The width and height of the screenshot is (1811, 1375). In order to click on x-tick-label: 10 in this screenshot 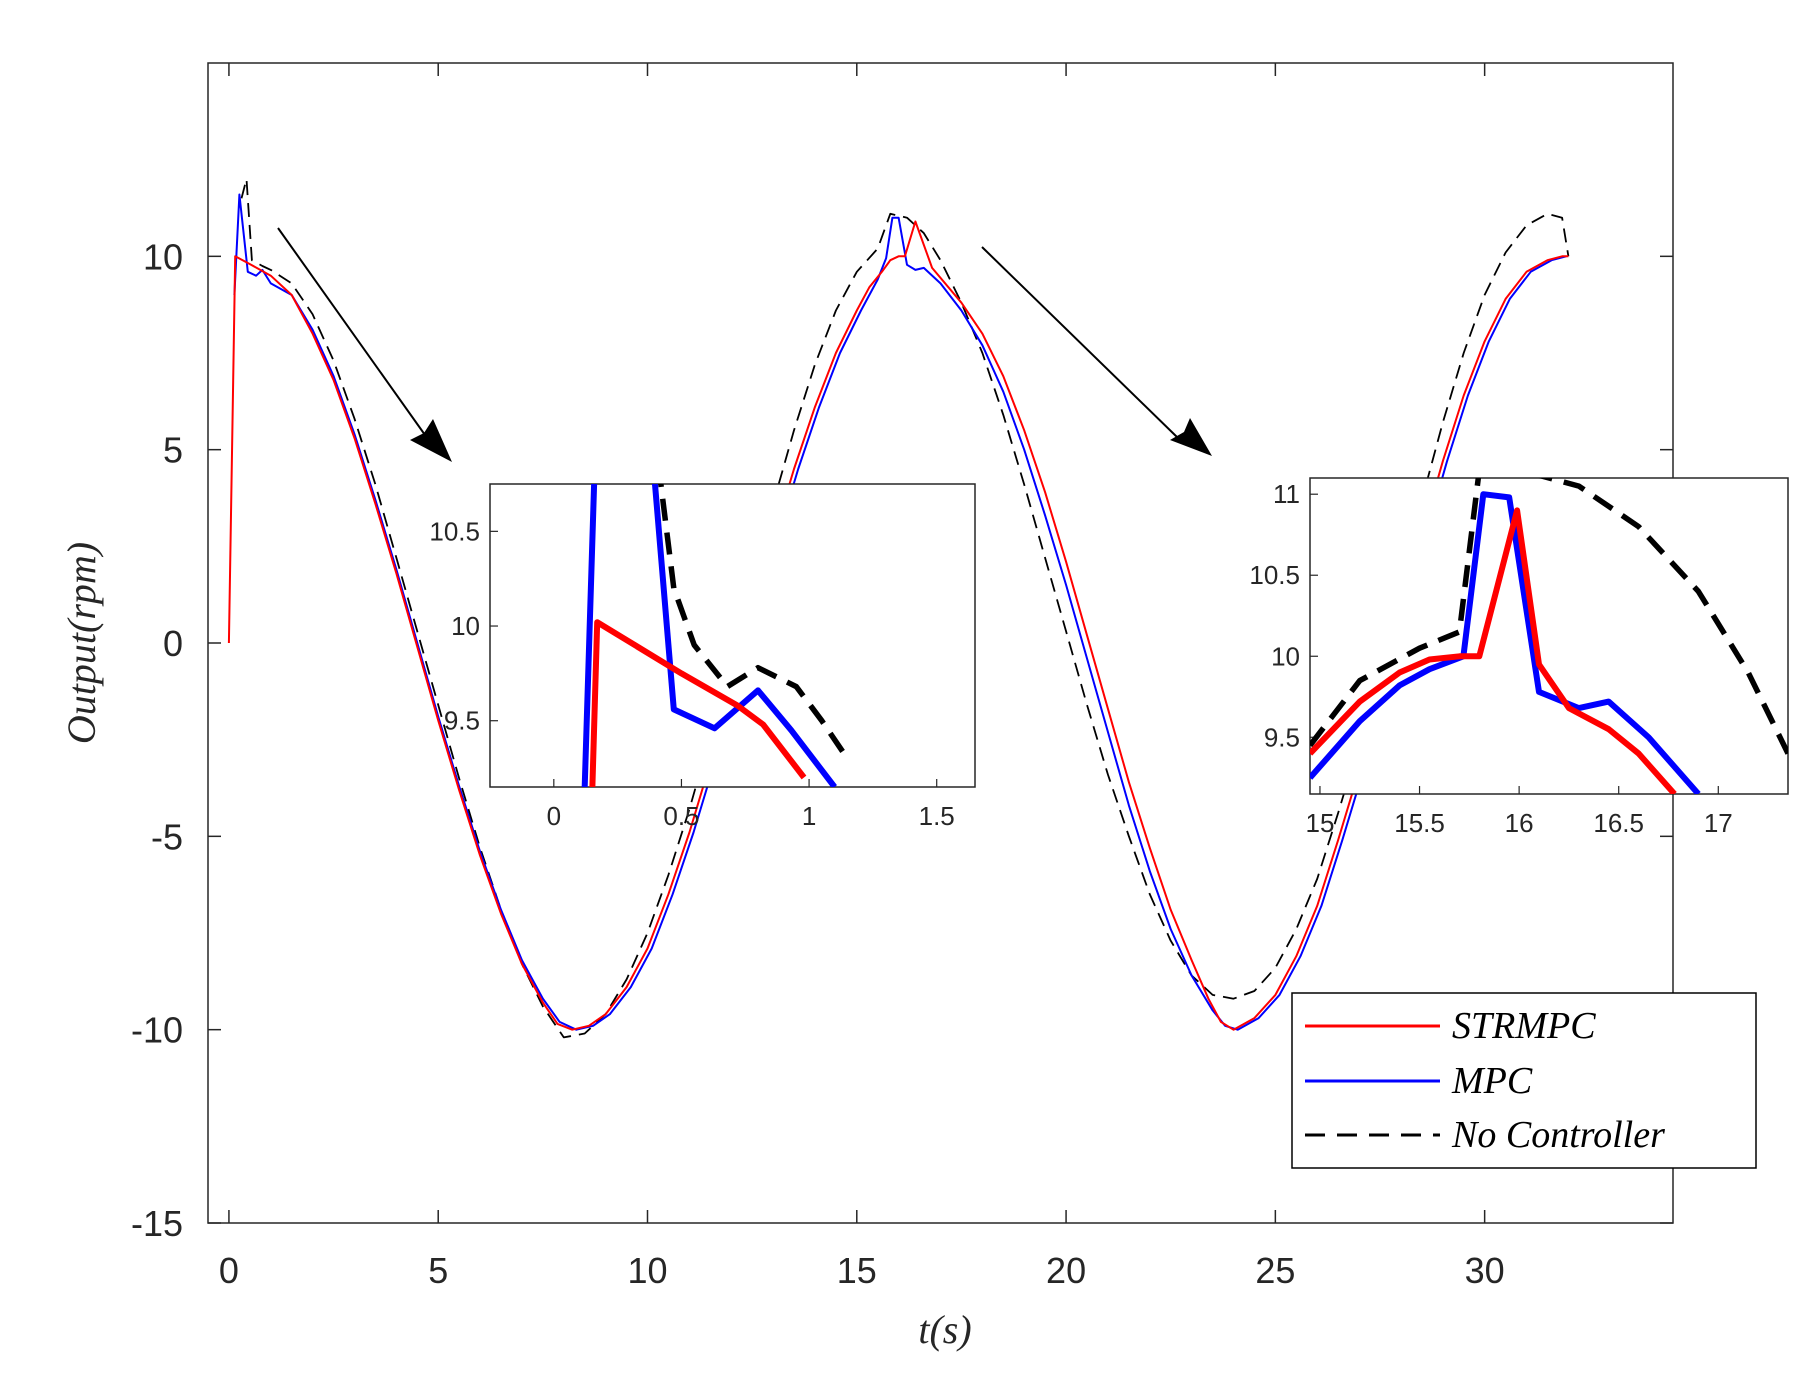, I will do `click(647, 1270)`.